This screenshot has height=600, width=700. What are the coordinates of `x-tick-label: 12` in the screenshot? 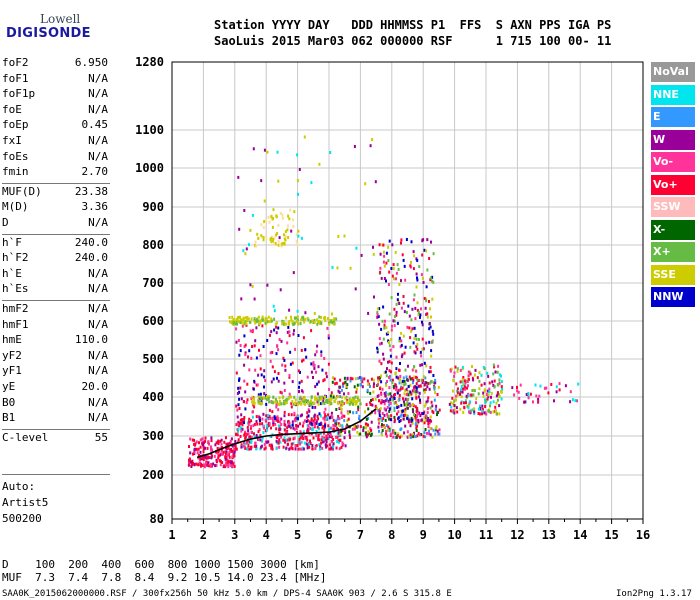 It's located at (517, 535).